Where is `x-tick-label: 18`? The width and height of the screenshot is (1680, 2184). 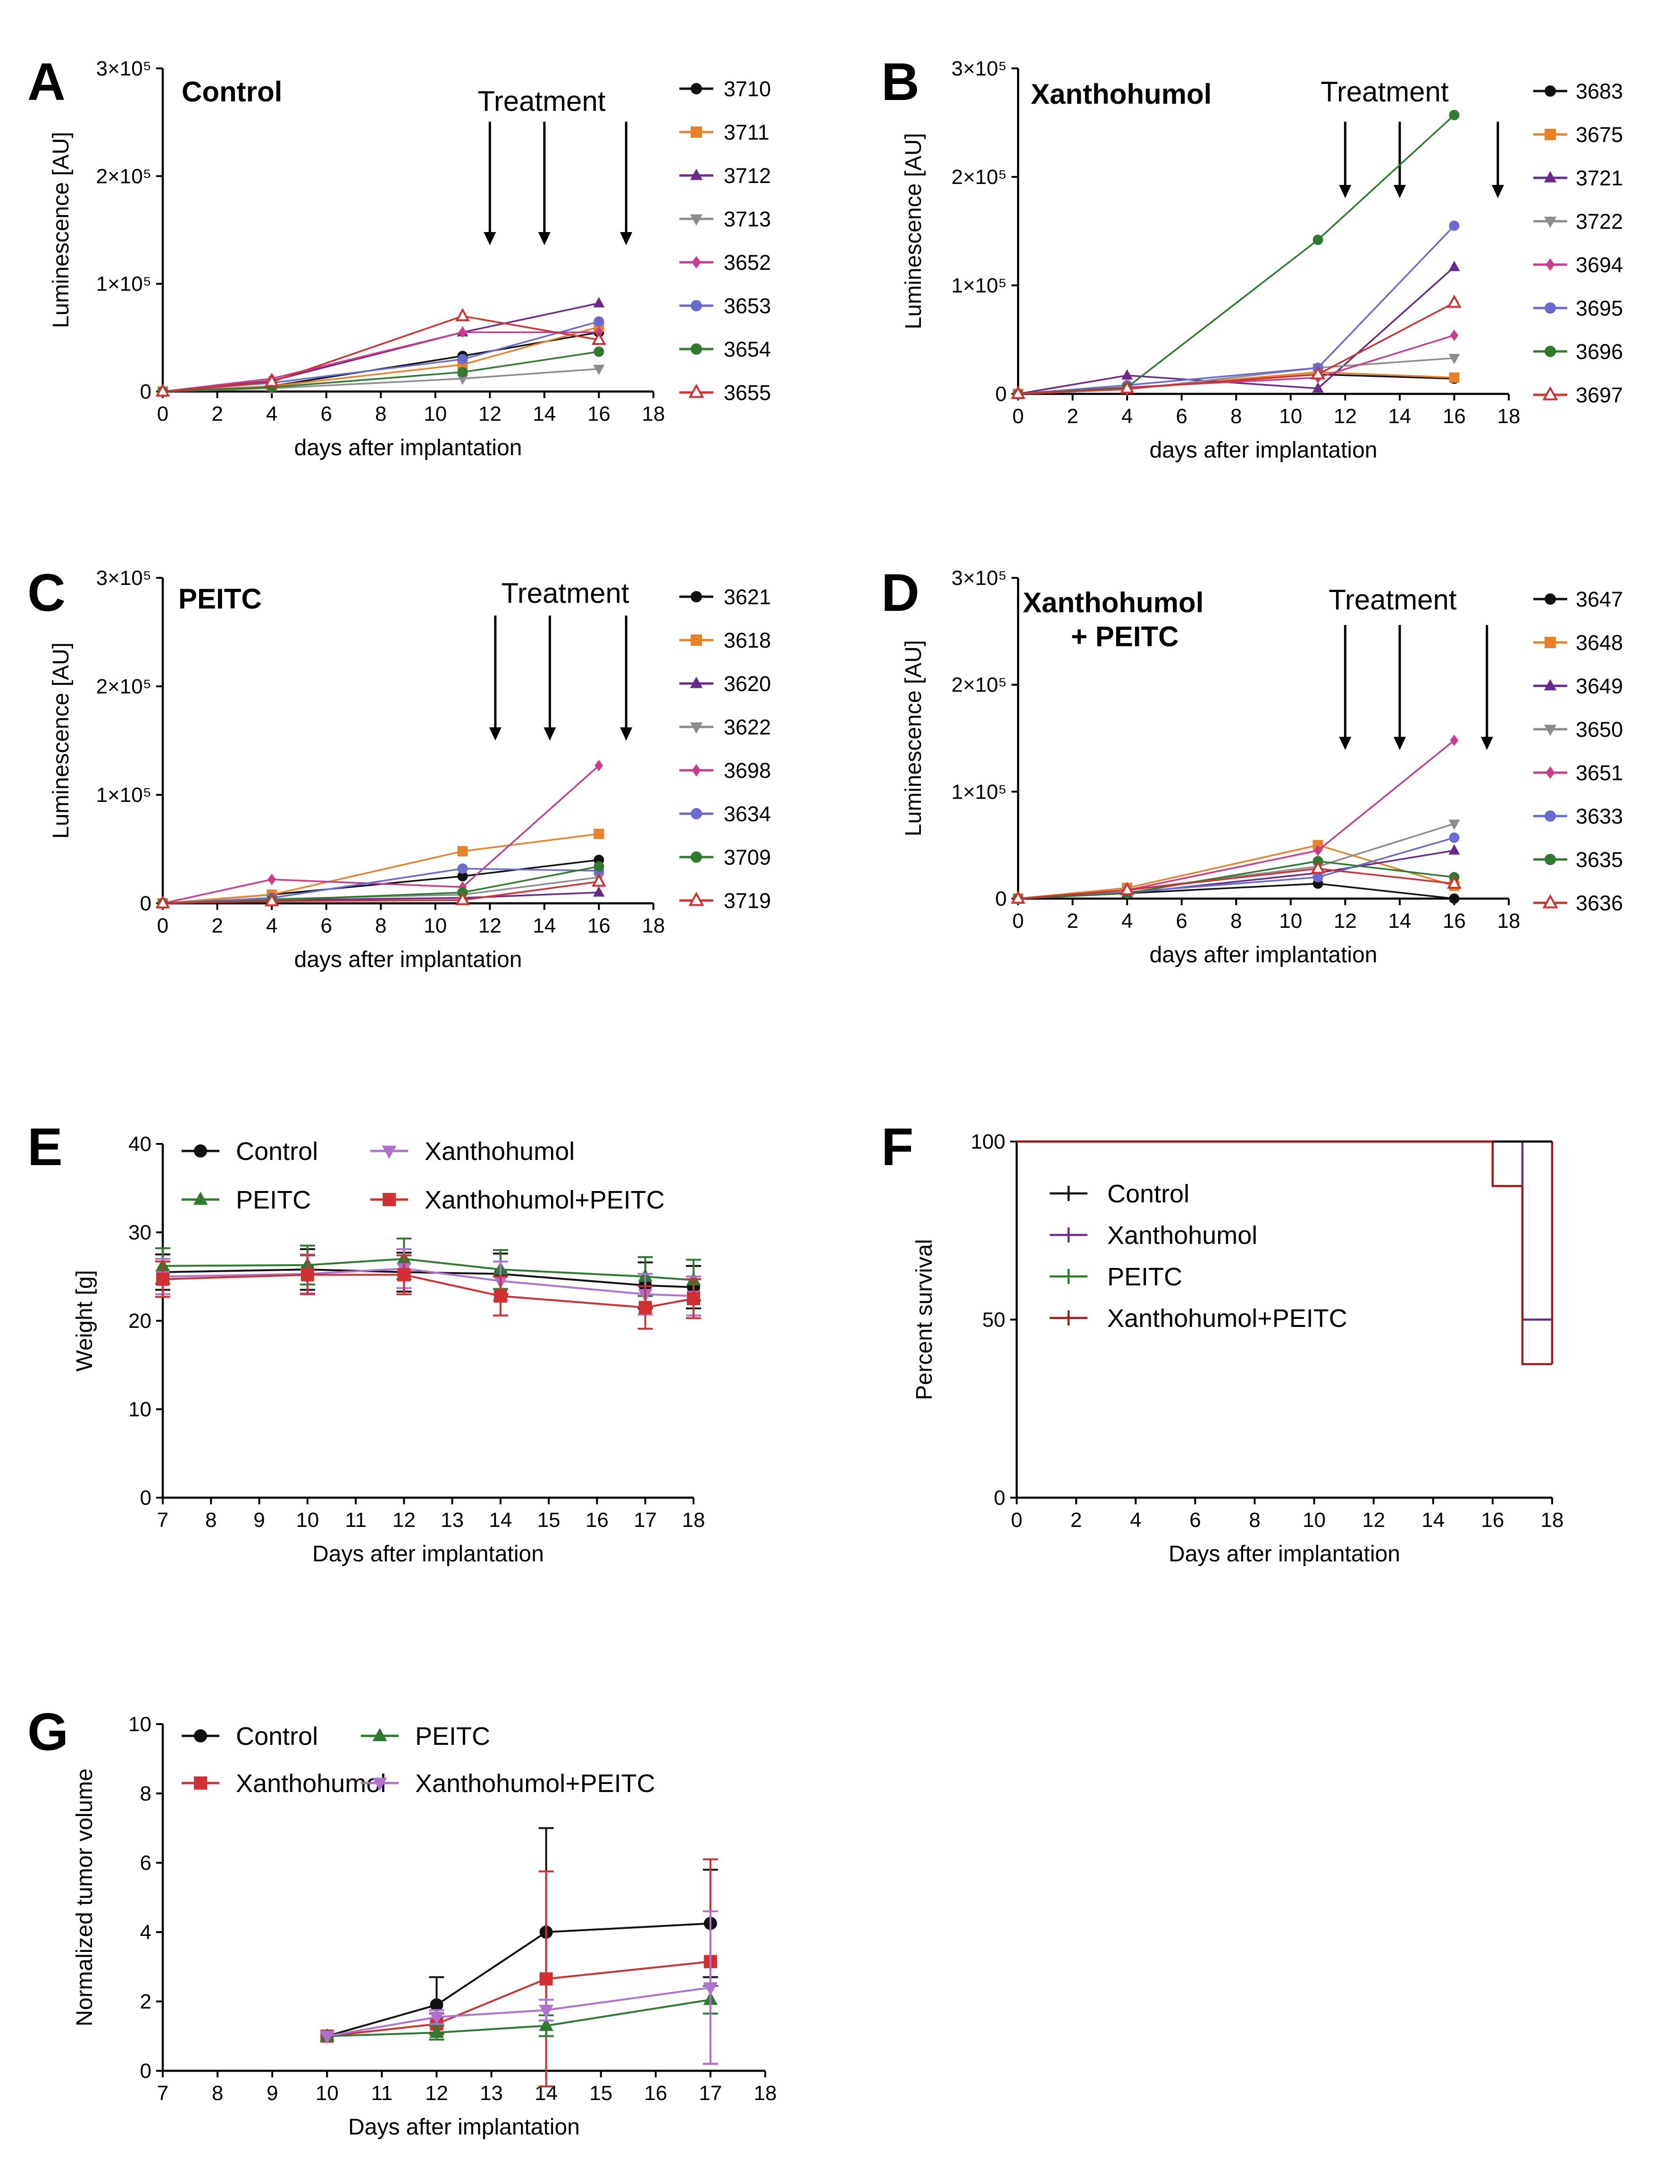 x-tick-label: 18 is located at coordinates (653, 925).